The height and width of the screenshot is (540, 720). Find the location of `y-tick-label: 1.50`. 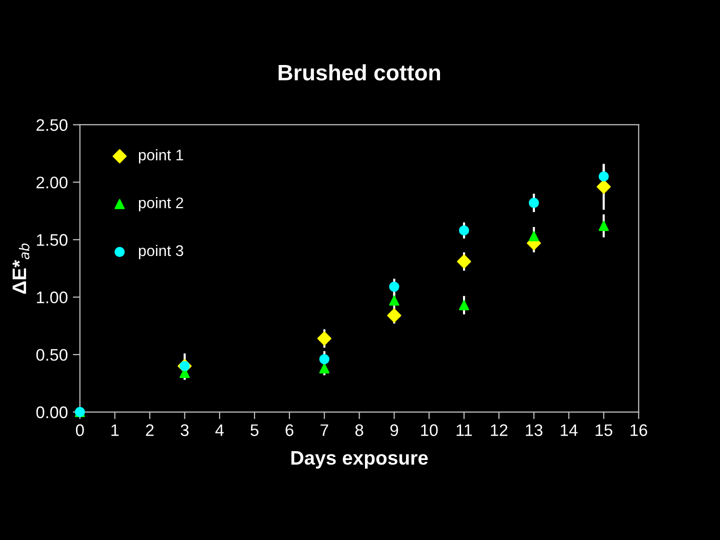

y-tick-label: 1.50 is located at coordinates (52, 240).